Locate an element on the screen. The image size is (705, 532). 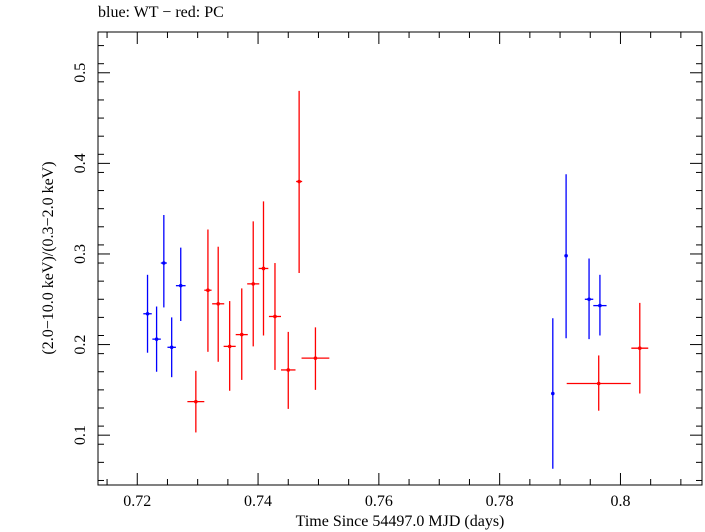
y-tick-label: 0.5 is located at coordinates (80, 73).